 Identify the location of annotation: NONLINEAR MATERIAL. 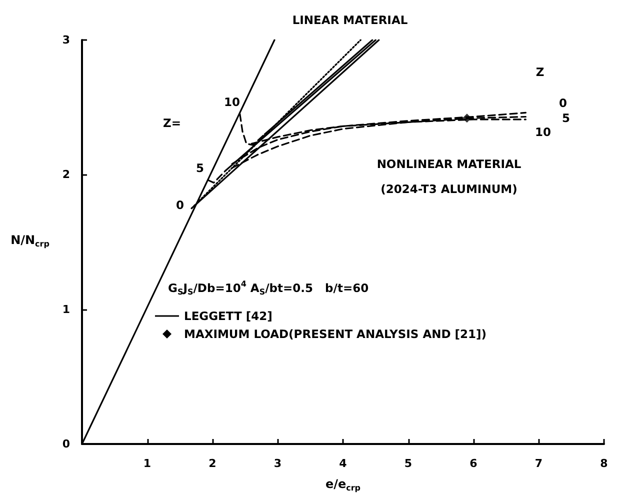
(449, 164).